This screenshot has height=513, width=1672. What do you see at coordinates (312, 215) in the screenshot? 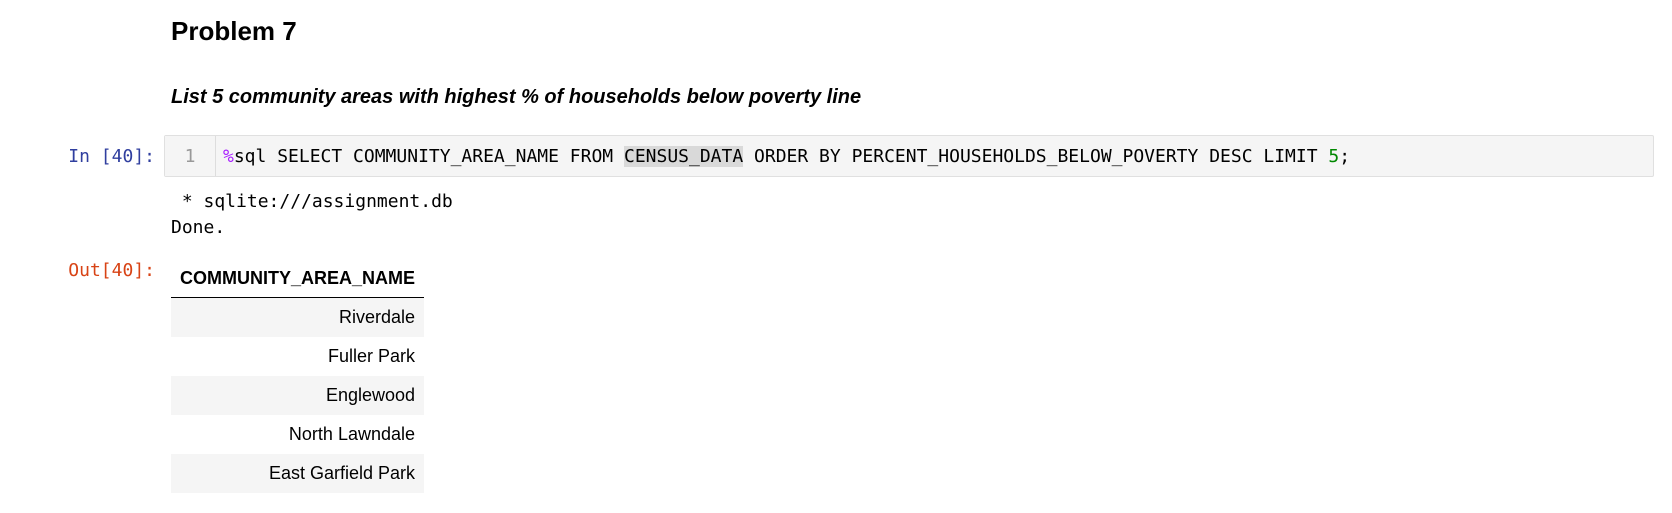
I see `cell-stdout: * sqlite:///assignment.db Done.` at bounding box center [312, 215].